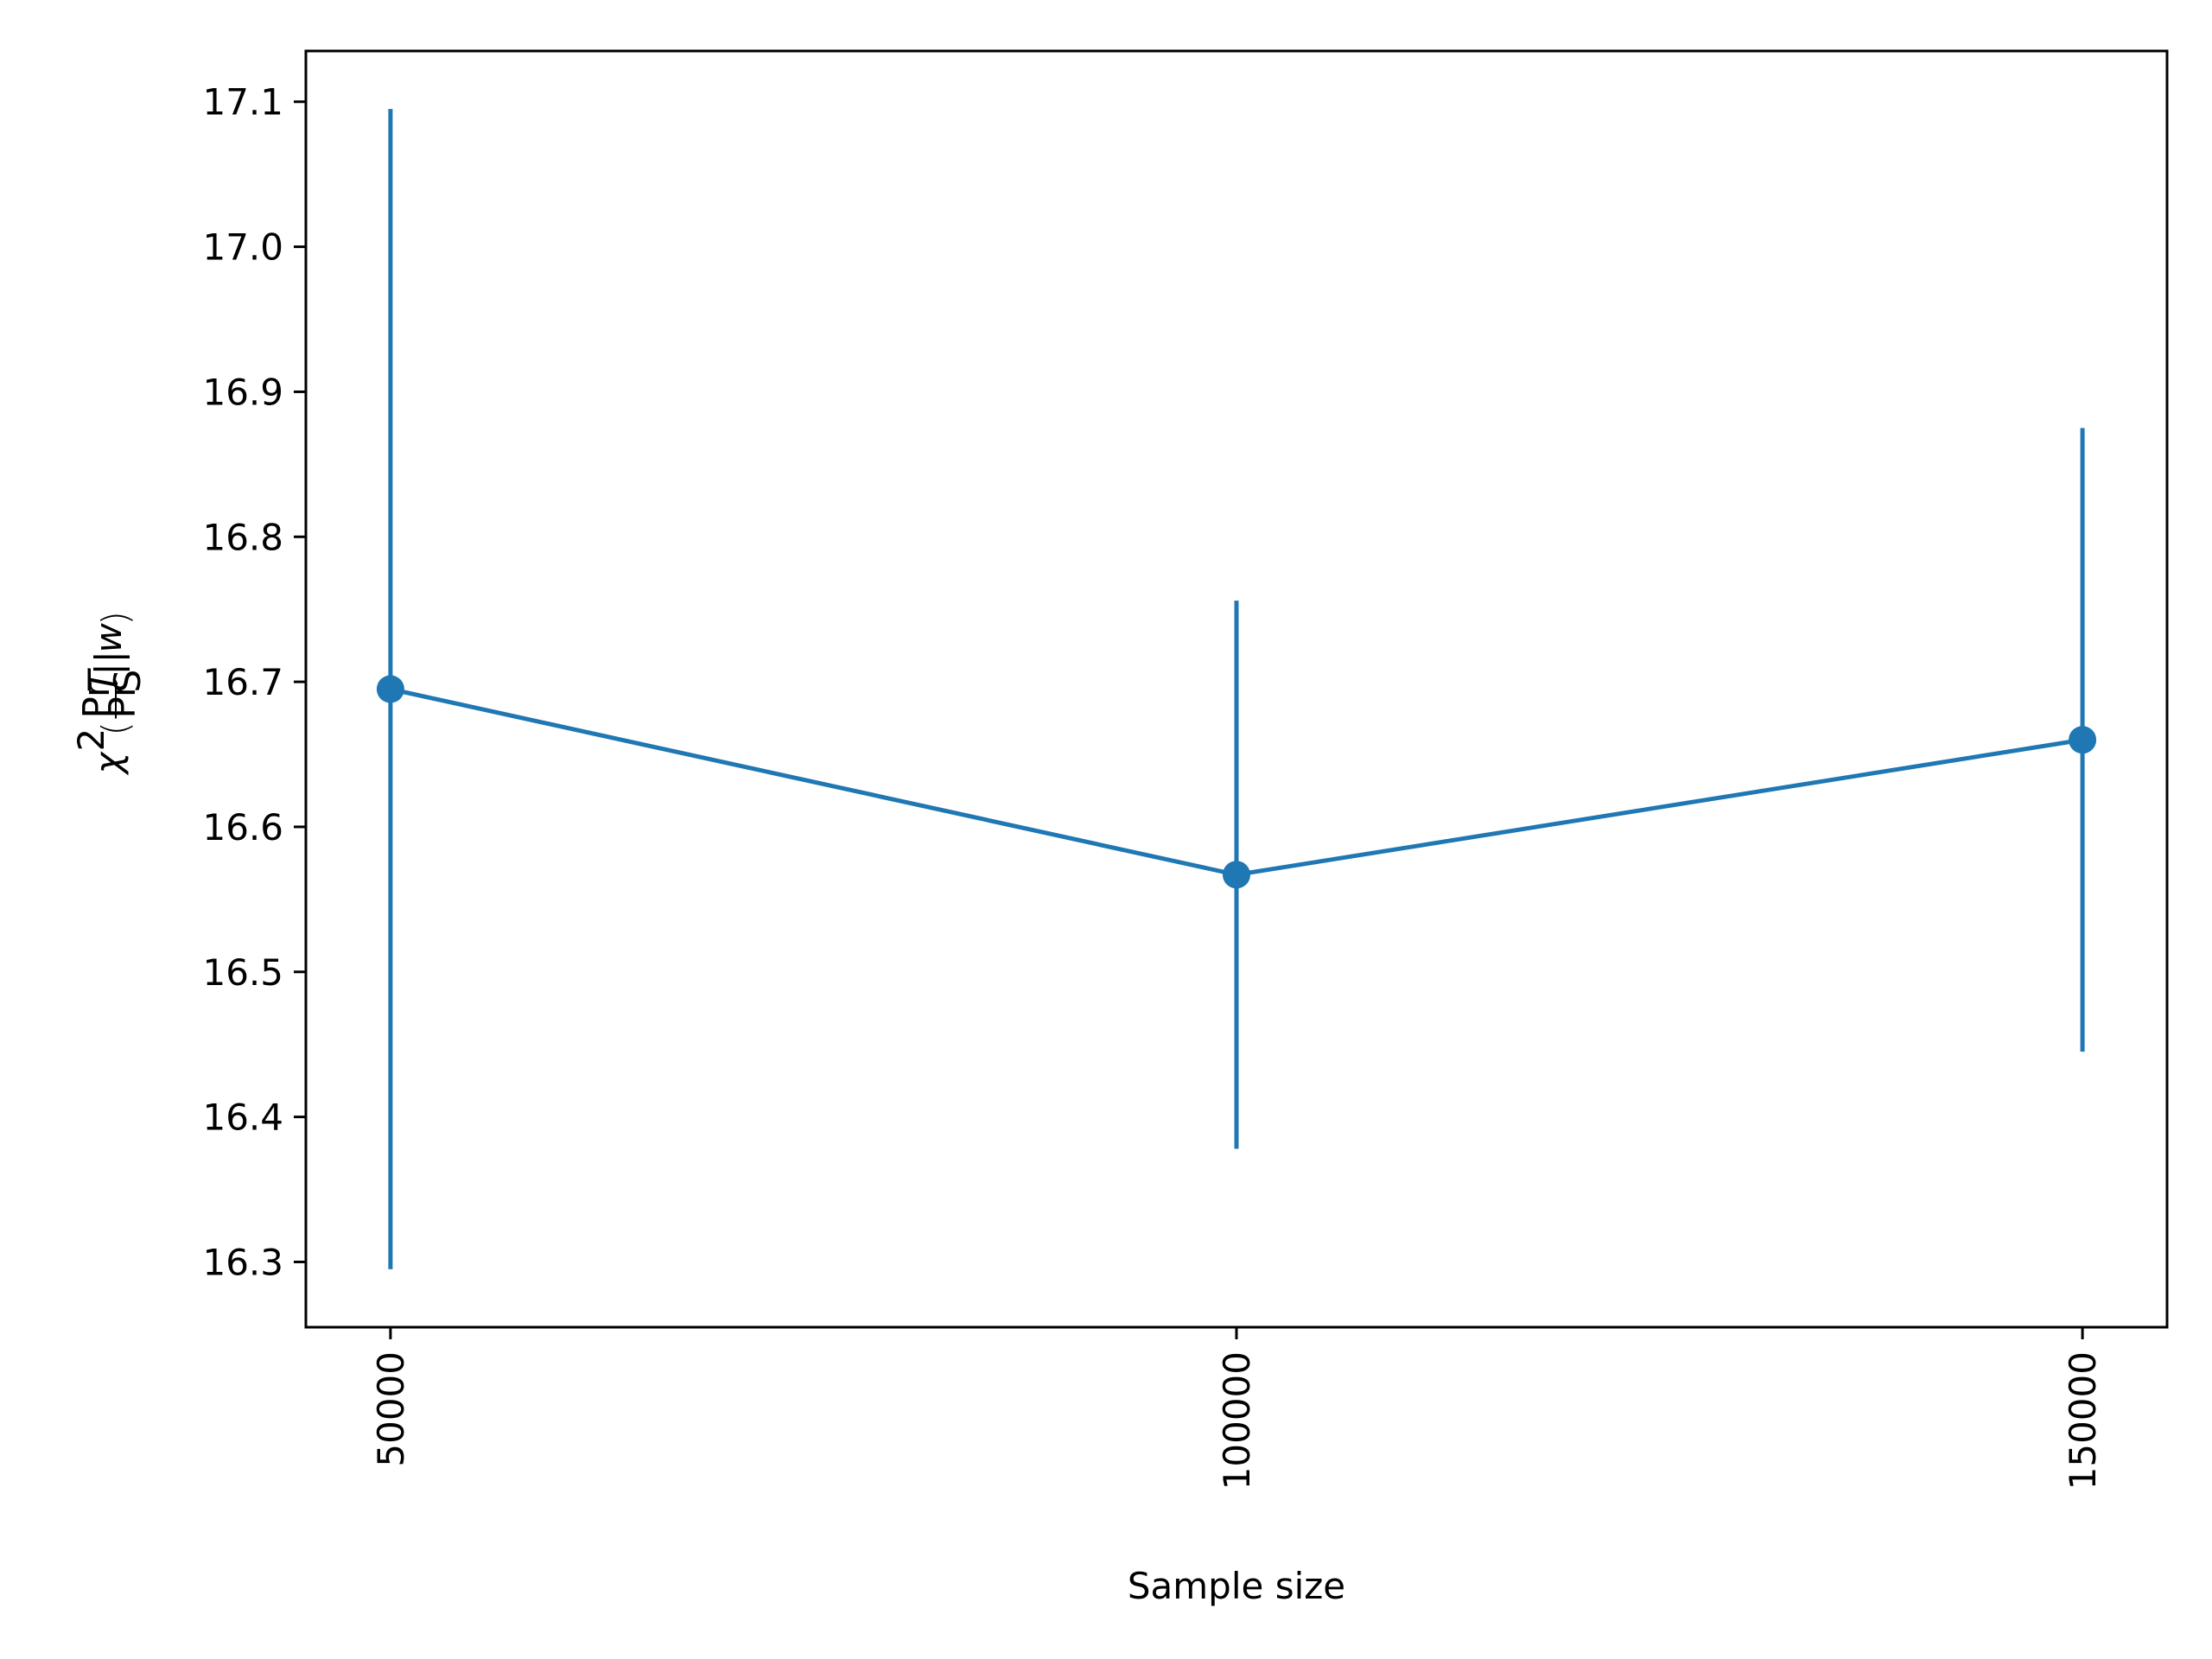  Describe the element at coordinates (108, 638) in the screenshot. I see `y-label-w: w` at that location.